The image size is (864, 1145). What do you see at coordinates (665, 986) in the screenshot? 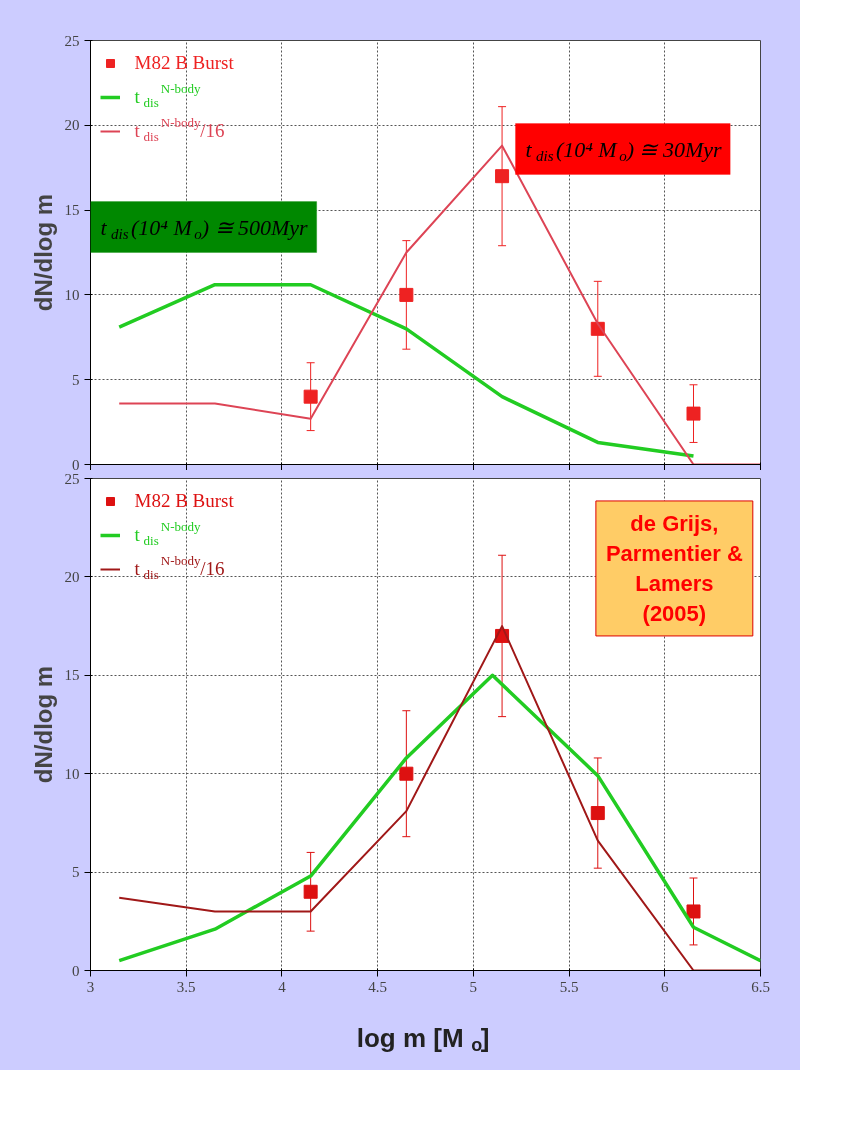
I see `x-tick-label: 6` at bounding box center [665, 986].